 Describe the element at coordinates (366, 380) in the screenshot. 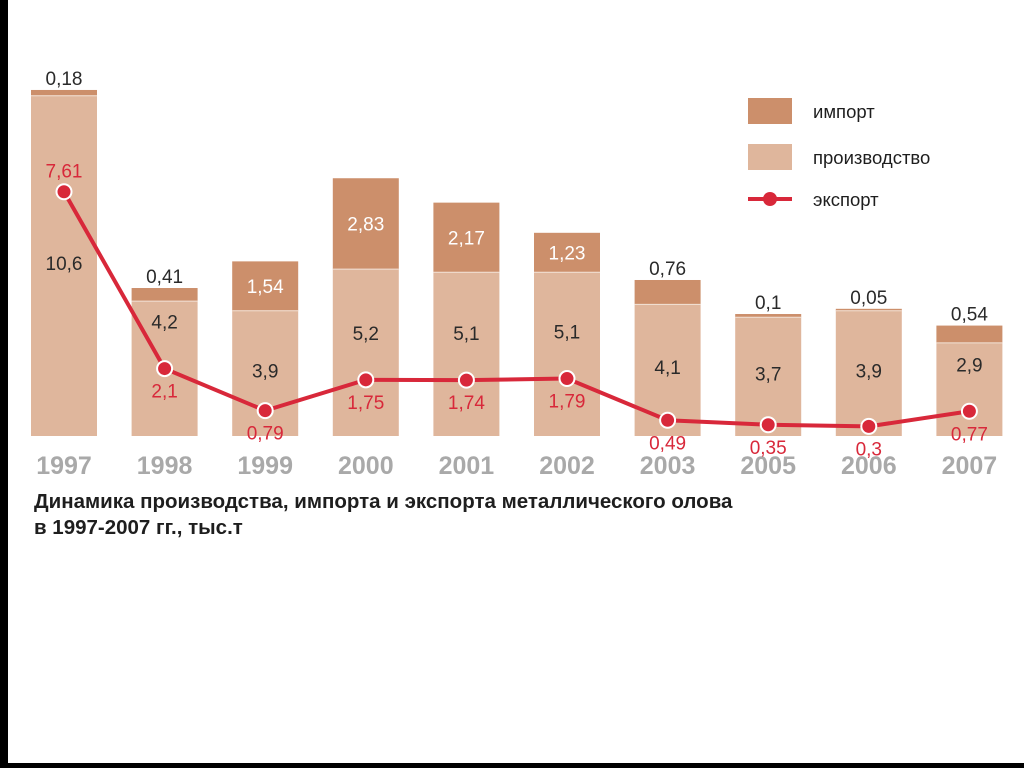

I see `export-point-2000` at that location.